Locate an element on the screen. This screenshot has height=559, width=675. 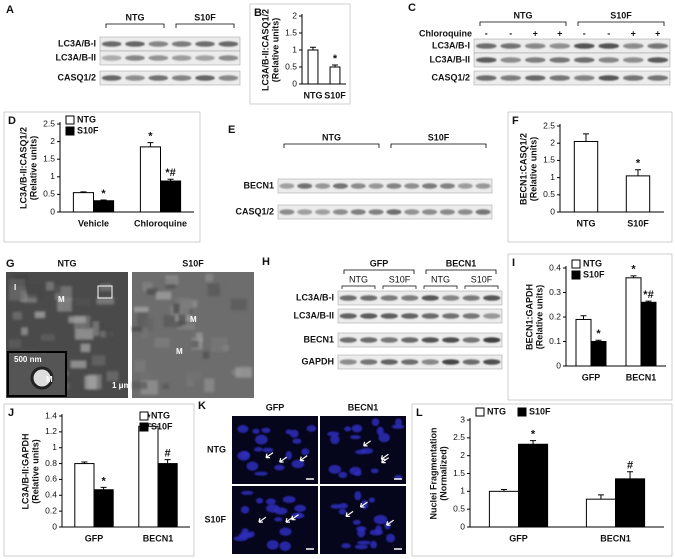
y-tick-label: 0 is located at coordinates (52, 211).